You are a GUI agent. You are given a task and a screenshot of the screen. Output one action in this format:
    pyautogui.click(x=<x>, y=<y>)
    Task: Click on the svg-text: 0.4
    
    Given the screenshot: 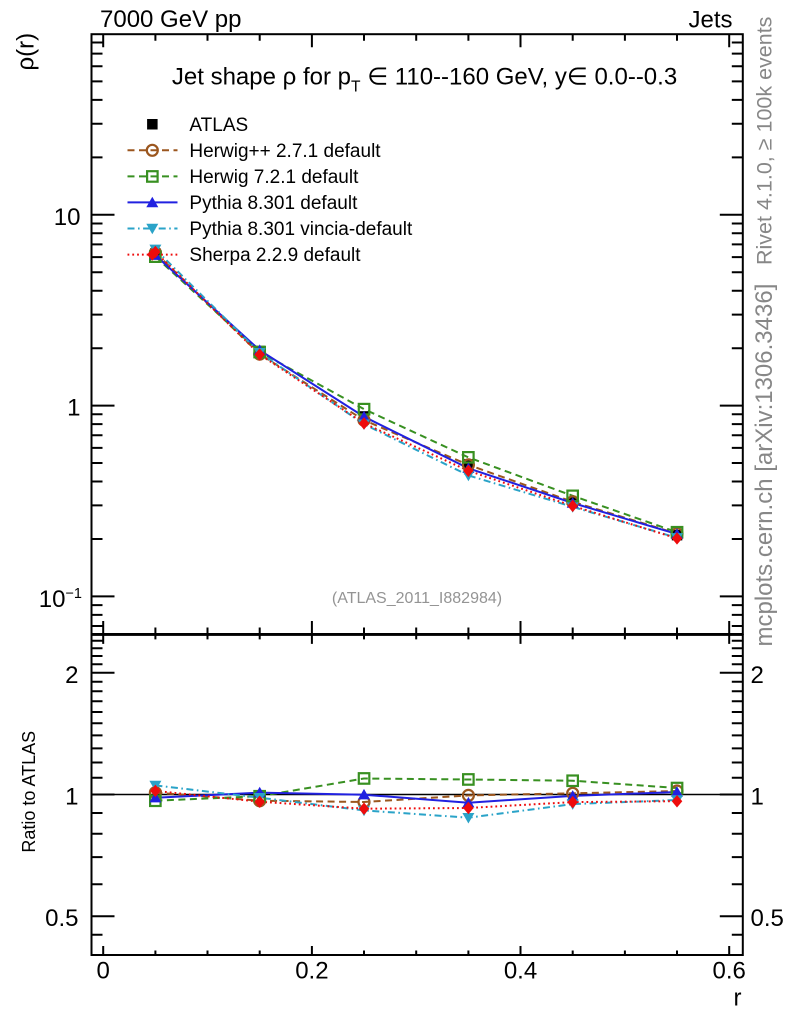 What is the action you would take?
    pyautogui.click(x=520, y=971)
    